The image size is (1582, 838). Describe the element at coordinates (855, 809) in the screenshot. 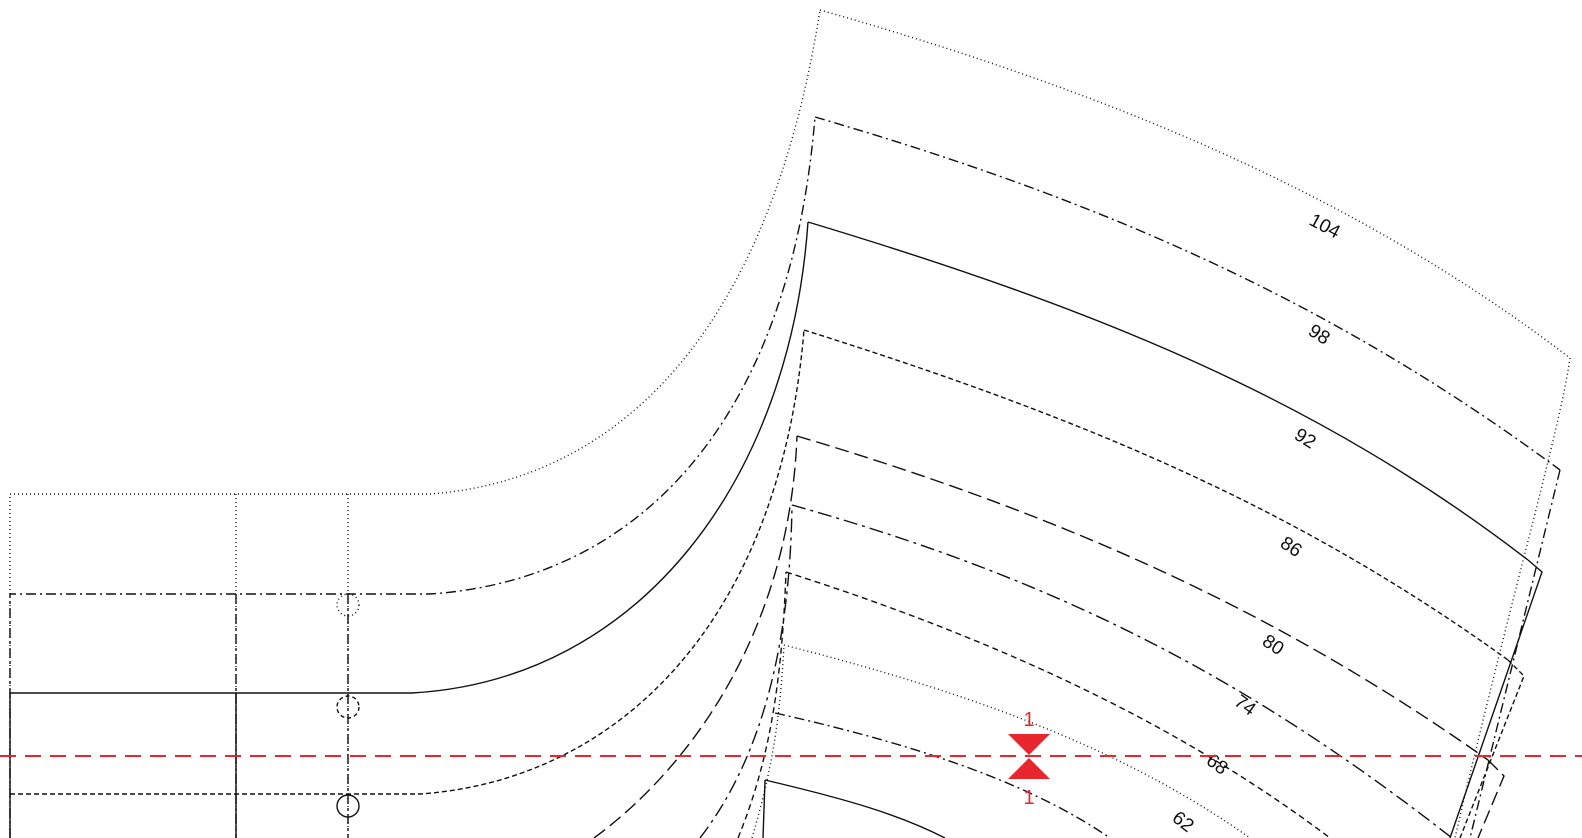

I see `size-62-inner-solid` at that location.